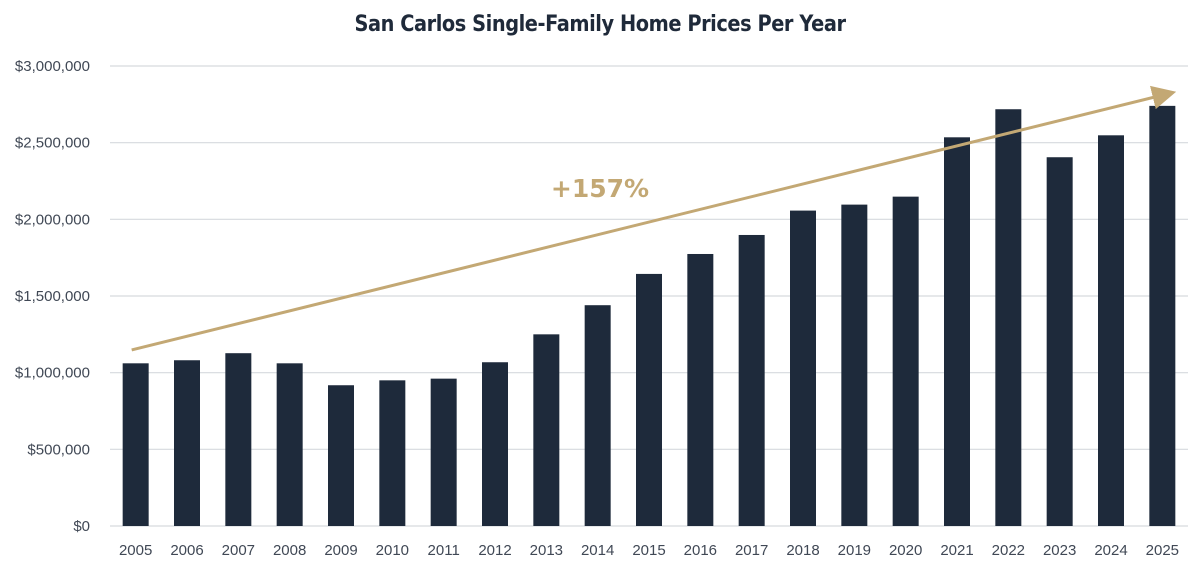 This screenshot has width=1200, height=567. What do you see at coordinates (238, 550) in the screenshot?
I see `x-tick-label: 2007` at bounding box center [238, 550].